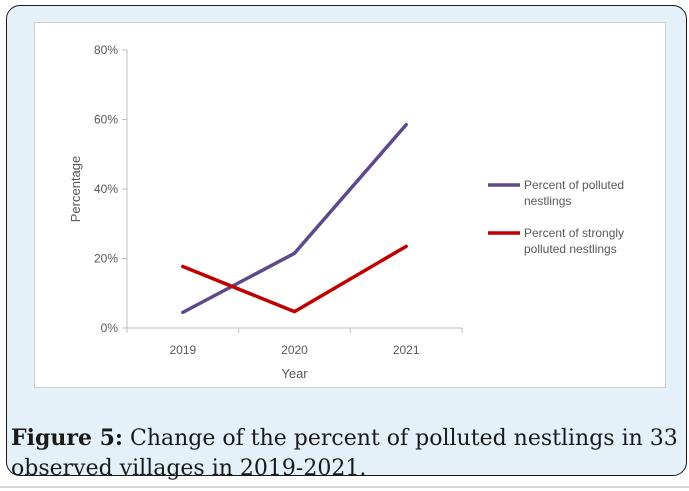  Describe the element at coordinates (182, 350) in the screenshot. I see `x-tick-label: 2019` at that location.